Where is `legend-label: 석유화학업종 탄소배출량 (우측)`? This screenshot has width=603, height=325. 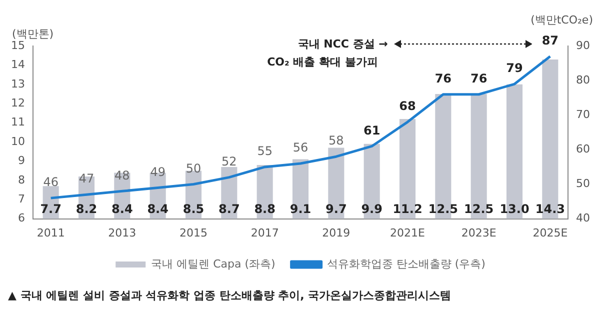 legend-label: 석유화학업종 탄소배출량 (우측) is located at coordinates (406, 263).